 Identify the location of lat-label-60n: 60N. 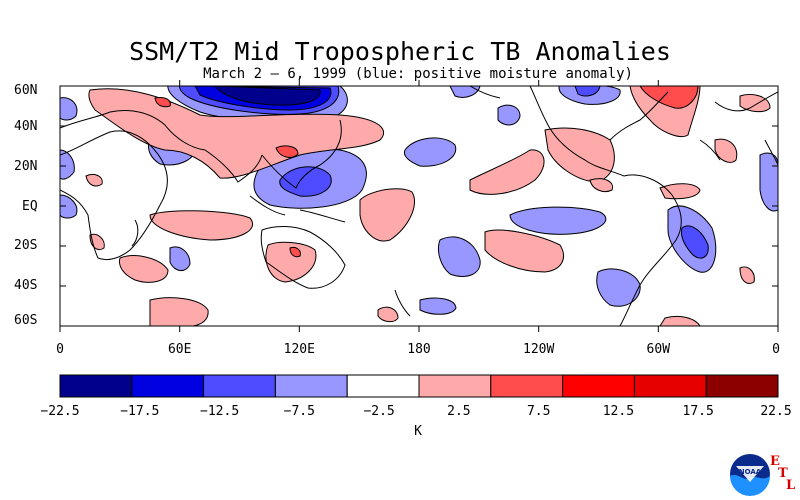
(26, 90).